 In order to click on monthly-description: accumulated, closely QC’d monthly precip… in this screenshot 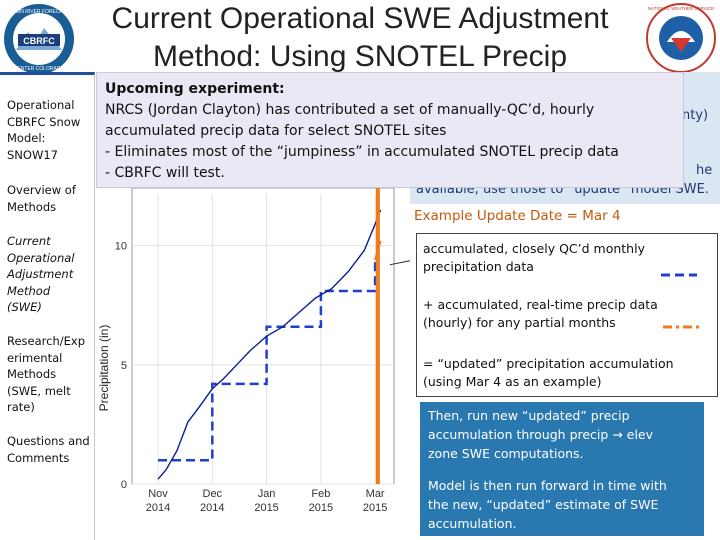, I will do `click(534, 257)`.